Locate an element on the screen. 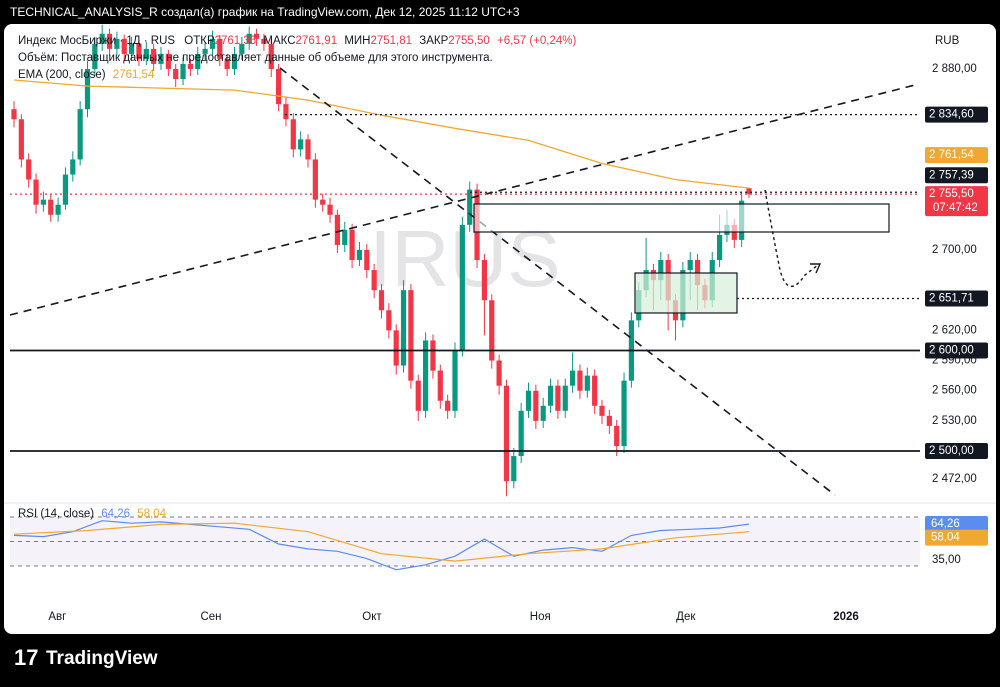  ema-value: 2761,54 is located at coordinates (134, 75).